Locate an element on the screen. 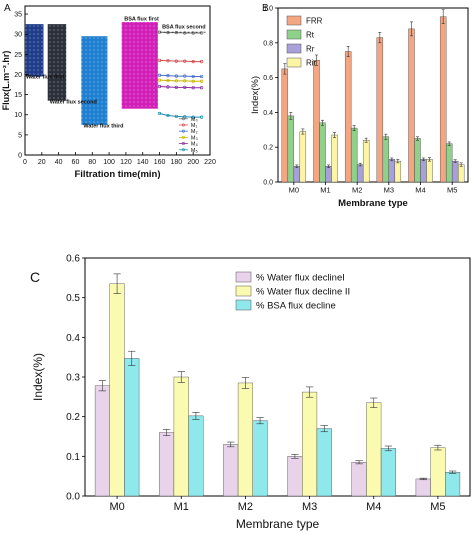  x-tick-label: 140 is located at coordinates (143, 162).